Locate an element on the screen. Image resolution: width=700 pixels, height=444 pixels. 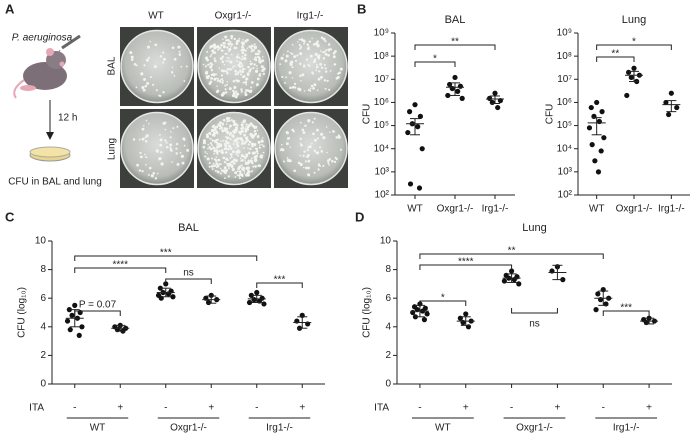
chart-title: BAL is located at coordinates (455, 20).